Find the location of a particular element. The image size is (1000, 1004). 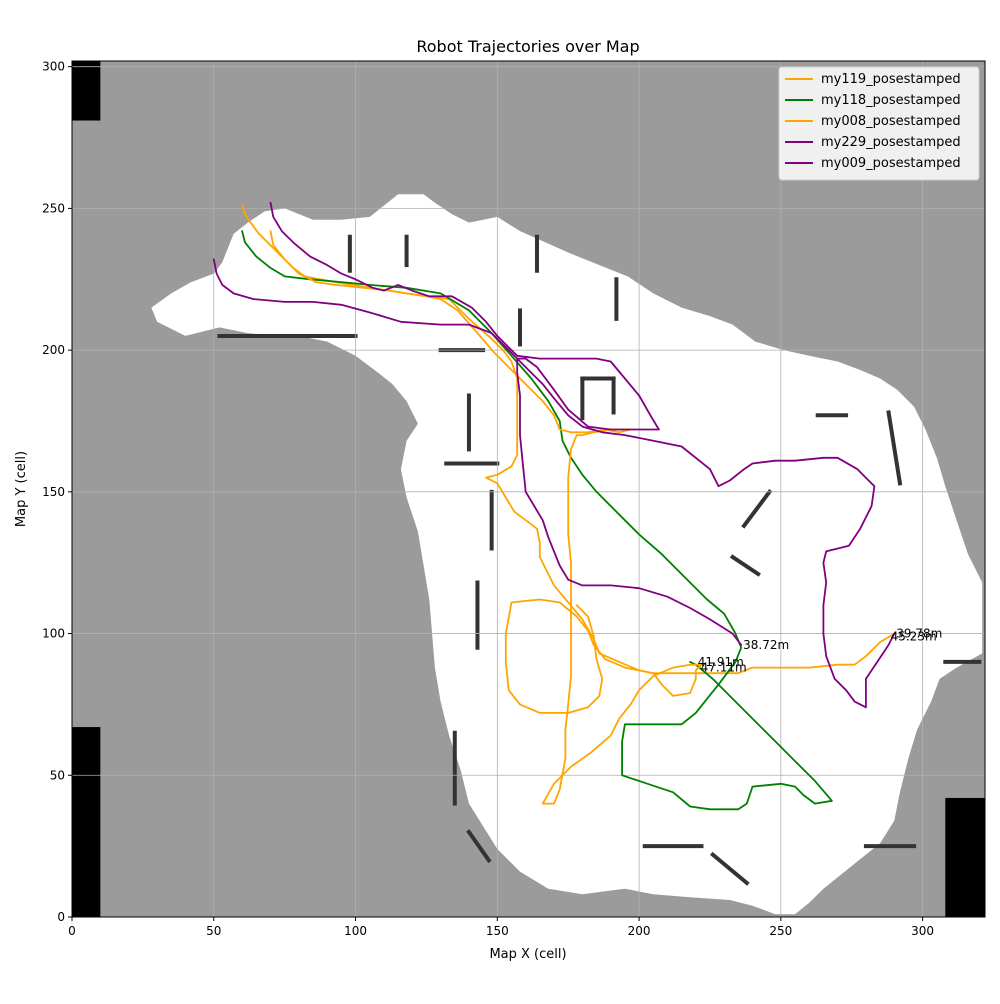

x-tick-label: 150 is located at coordinates (497, 931).